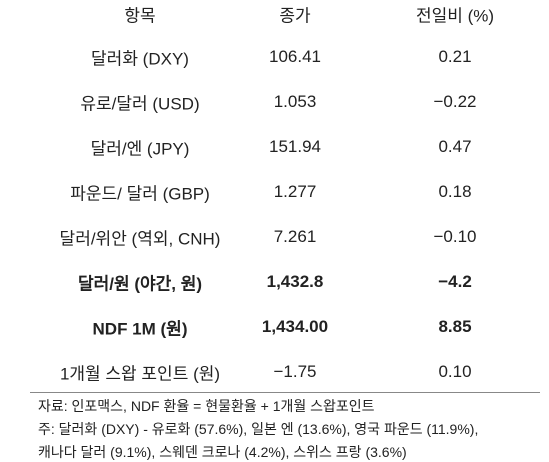  I want to click on table-cell: 달러/엔 (JPY), so click(140, 149).